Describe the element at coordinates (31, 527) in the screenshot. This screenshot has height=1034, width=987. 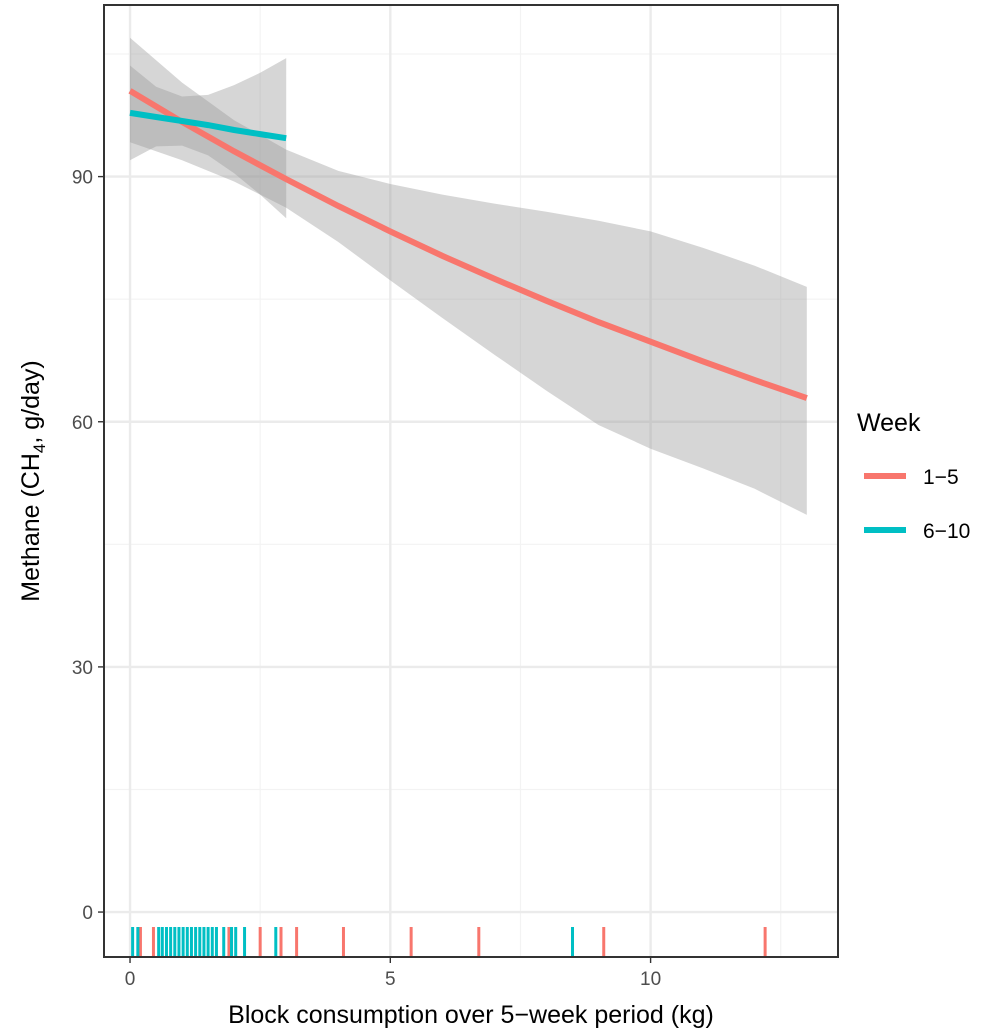
I see `y-axis-title-main: Methane (CH` at that location.